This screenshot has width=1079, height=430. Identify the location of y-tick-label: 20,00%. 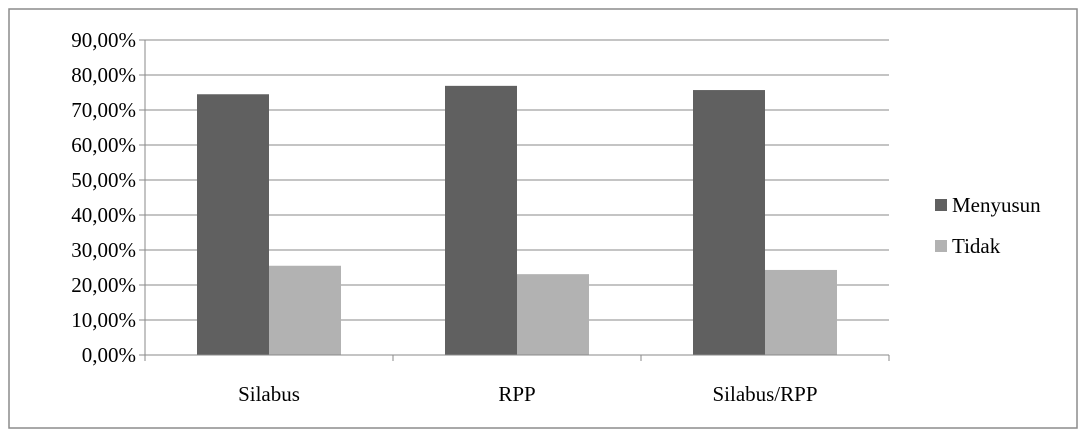
(103, 285).